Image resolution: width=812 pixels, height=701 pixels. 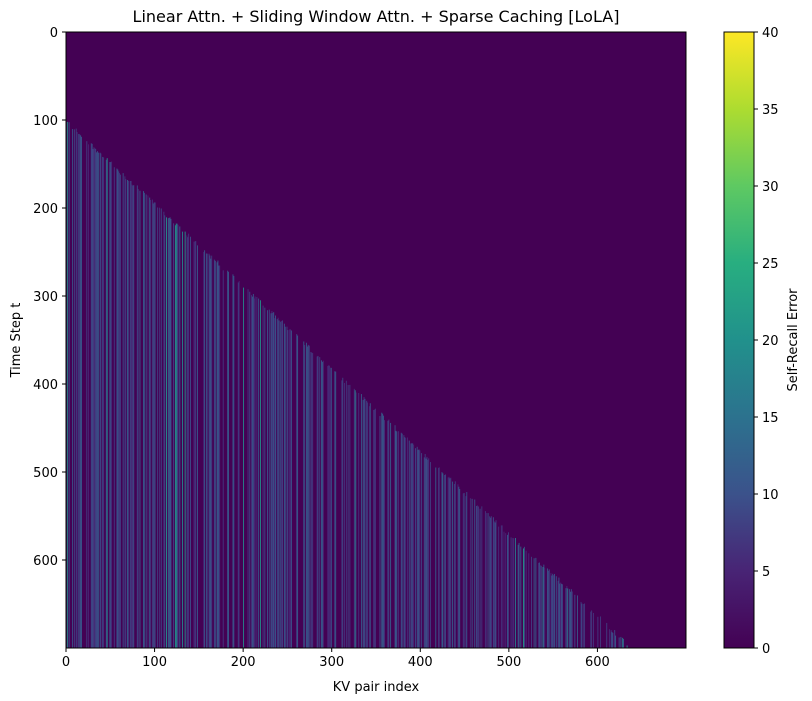 I want to click on x-tick-label: 200, so click(x=243, y=662).